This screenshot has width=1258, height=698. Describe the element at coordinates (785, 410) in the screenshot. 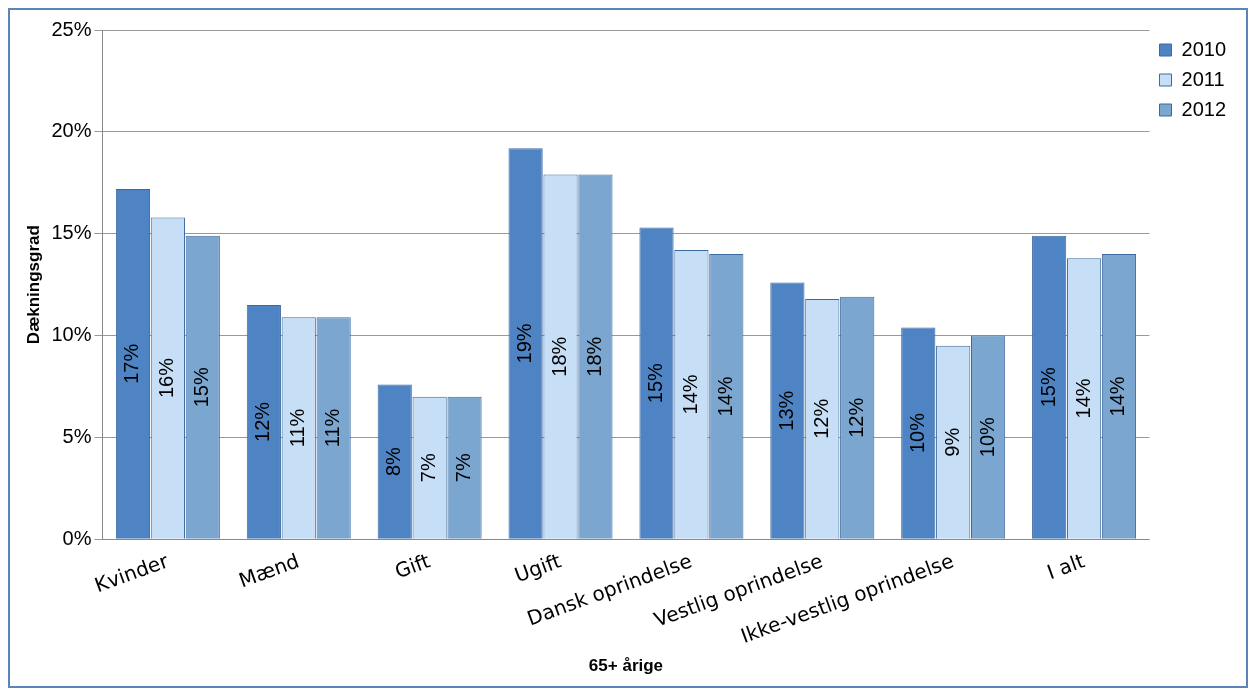

I see `data-label: 13%` at that location.